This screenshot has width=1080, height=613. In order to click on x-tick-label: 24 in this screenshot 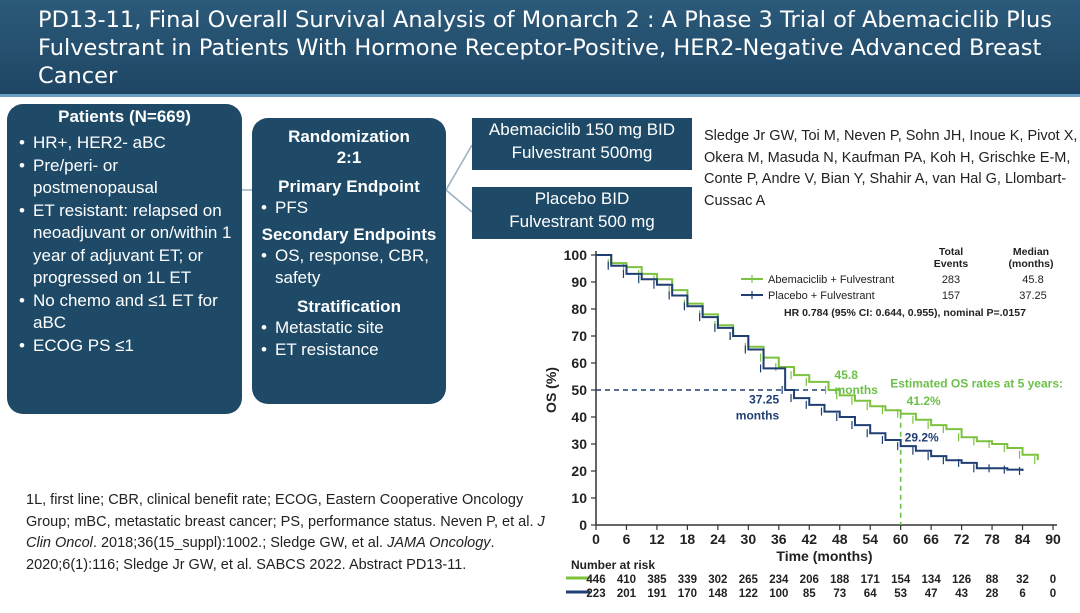, I will do `click(718, 539)`.